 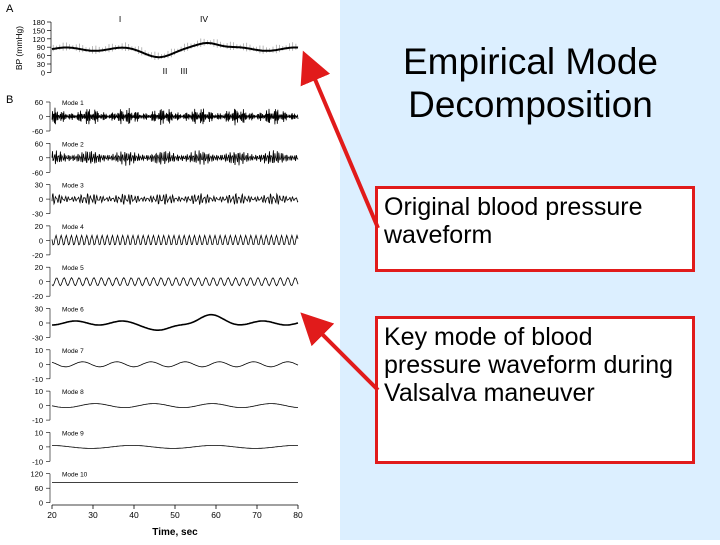 What do you see at coordinates (37, 172) in the screenshot?
I see `mode-2-tick-label: -60` at bounding box center [37, 172].